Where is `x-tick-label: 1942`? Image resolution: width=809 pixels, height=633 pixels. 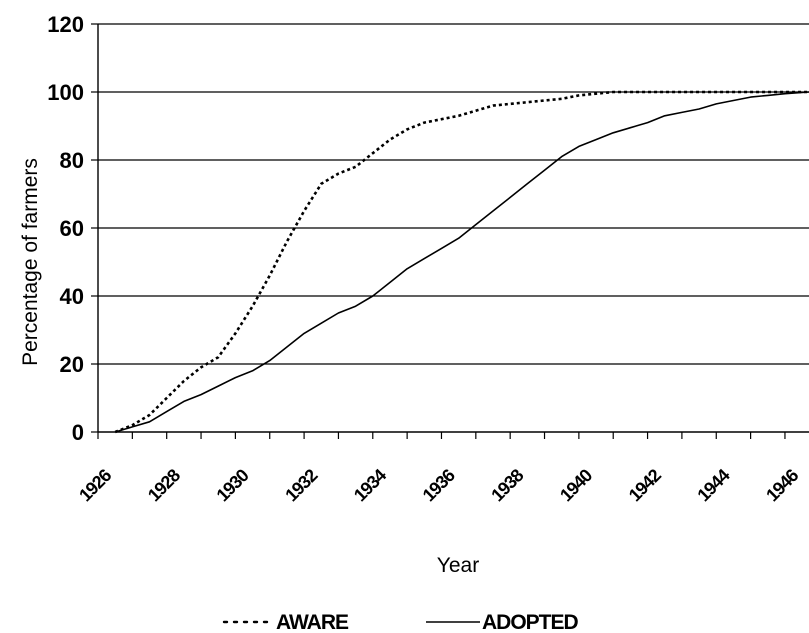 x-tick-label: 1942 is located at coordinates (645, 485).